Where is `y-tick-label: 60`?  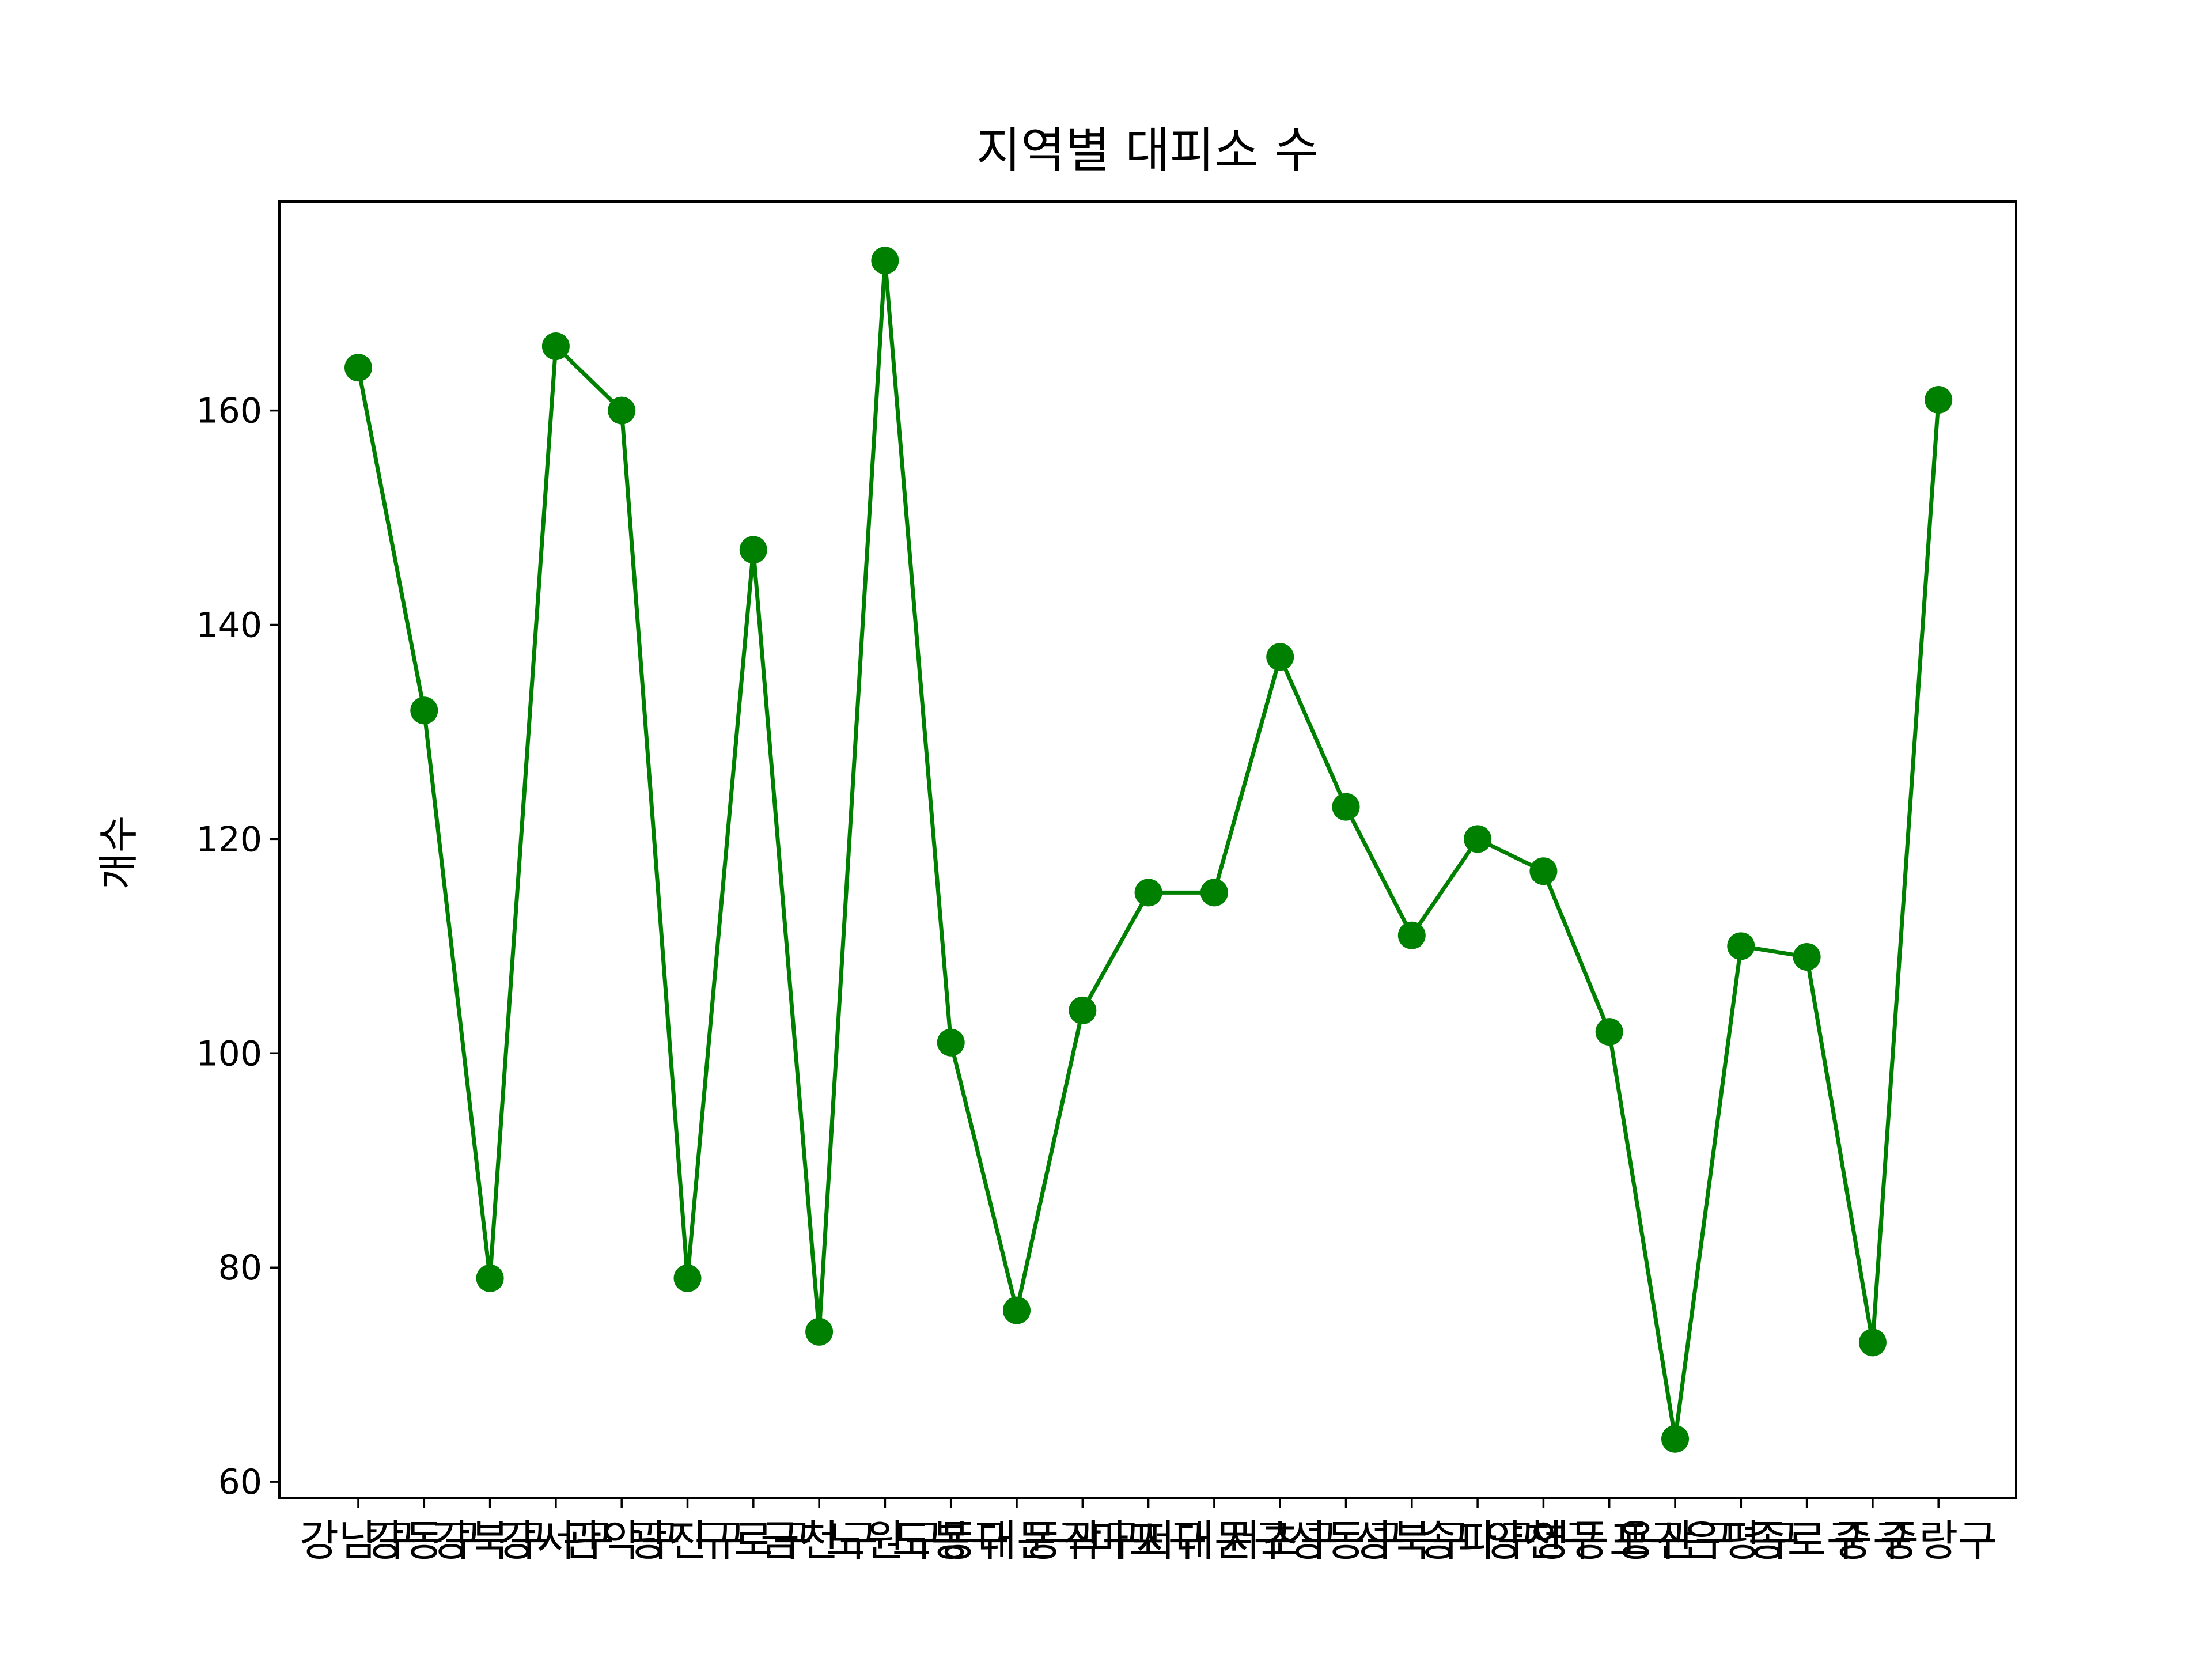
y-tick-label: 60 is located at coordinates (240, 1482).